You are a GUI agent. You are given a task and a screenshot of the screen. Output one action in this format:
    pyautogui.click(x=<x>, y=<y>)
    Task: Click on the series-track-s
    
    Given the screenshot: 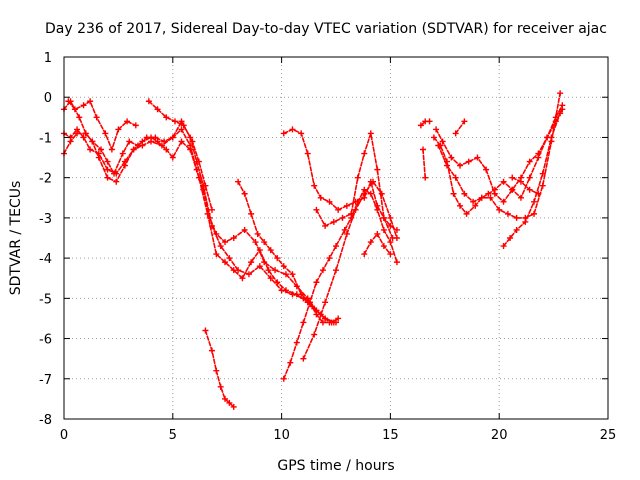 What is the action you would take?
    pyautogui.click(x=531, y=179)
    